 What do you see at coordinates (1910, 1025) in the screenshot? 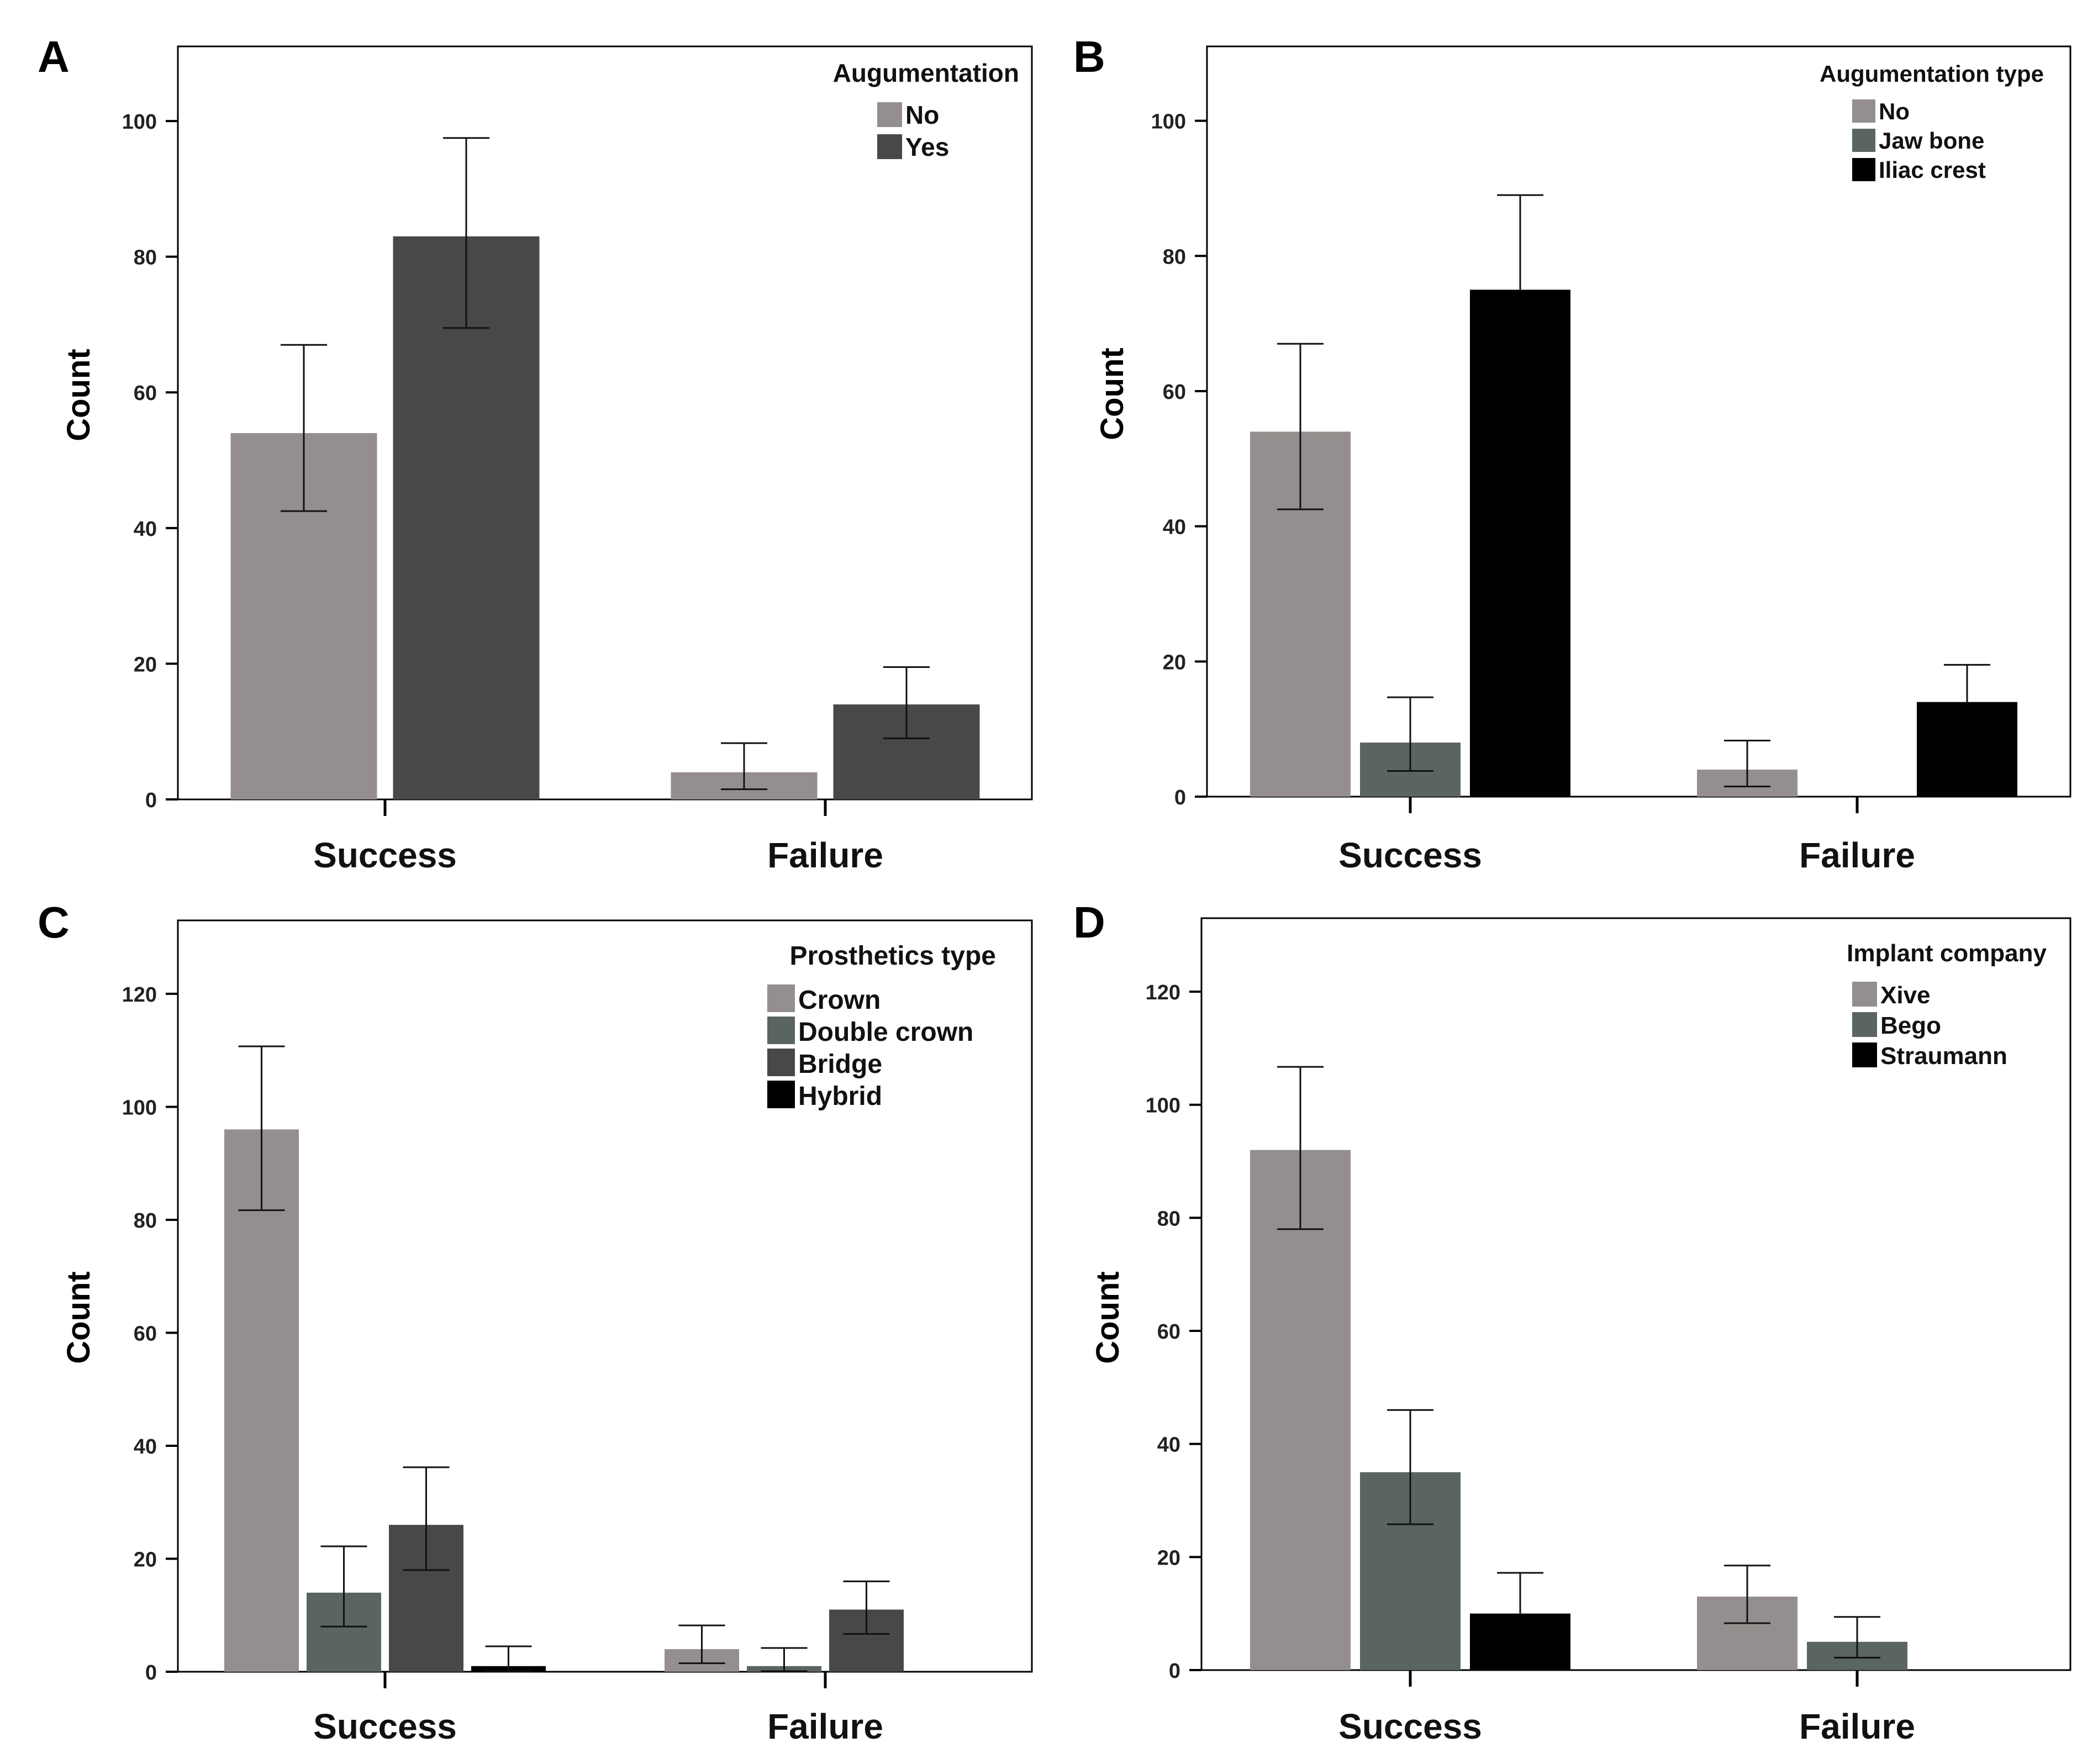
I see `legend-label: Bego` at bounding box center [1910, 1025].